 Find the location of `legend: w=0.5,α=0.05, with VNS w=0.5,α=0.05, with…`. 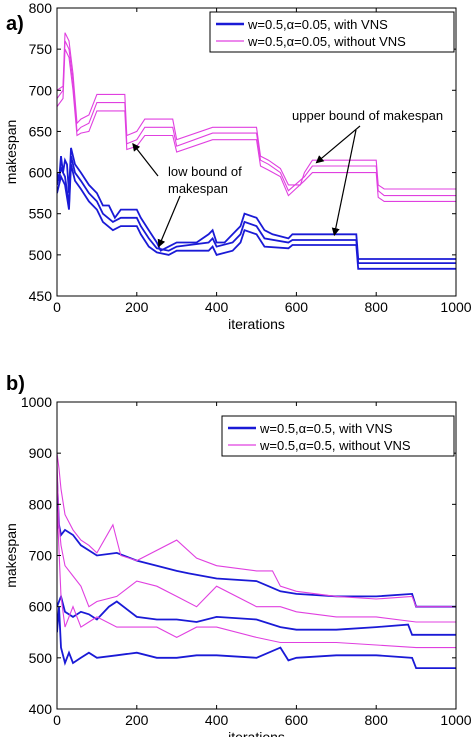

legend: w=0.5,α=0.05, with VNS w=0.5,α=0.05, with… is located at coordinates (332, 32).